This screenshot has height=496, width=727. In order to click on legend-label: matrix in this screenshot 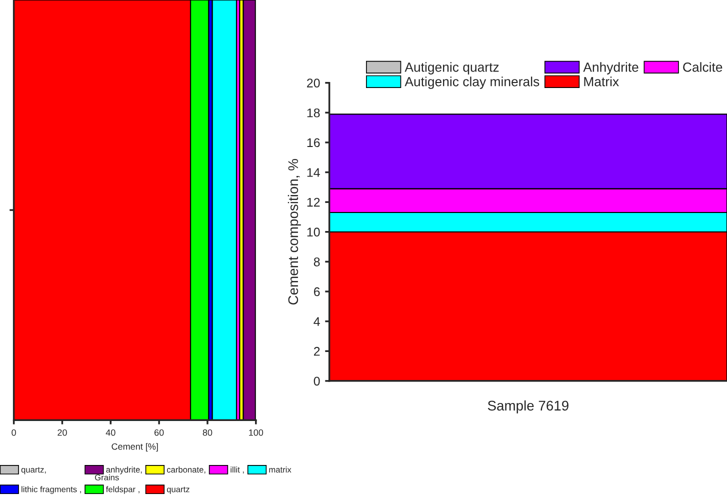, I will do `click(280, 469)`.